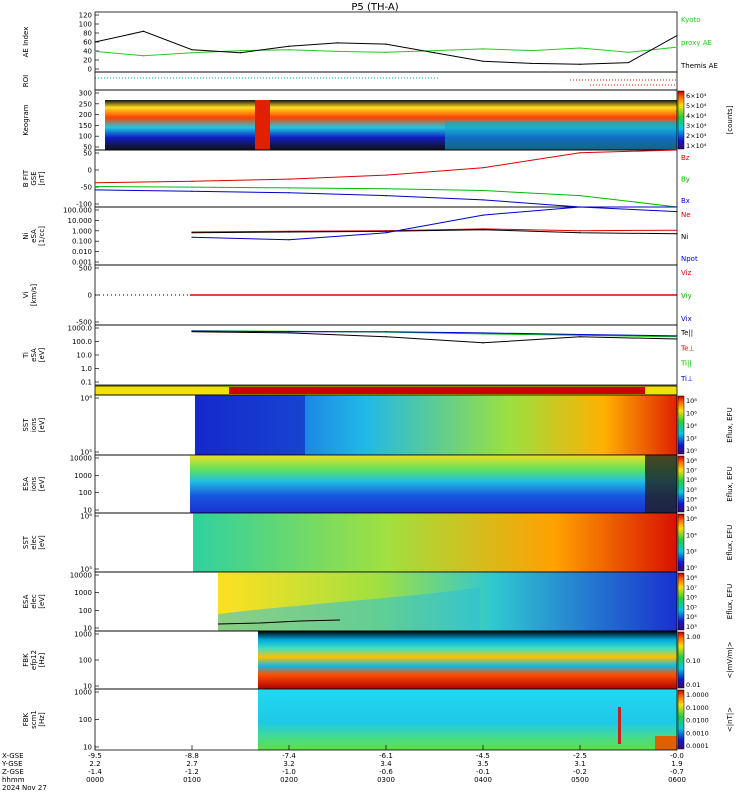 This screenshot has width=750, height=800. I want to click on colorbar-tick-keogram-3: 3×10⁴, so click(696, 126).